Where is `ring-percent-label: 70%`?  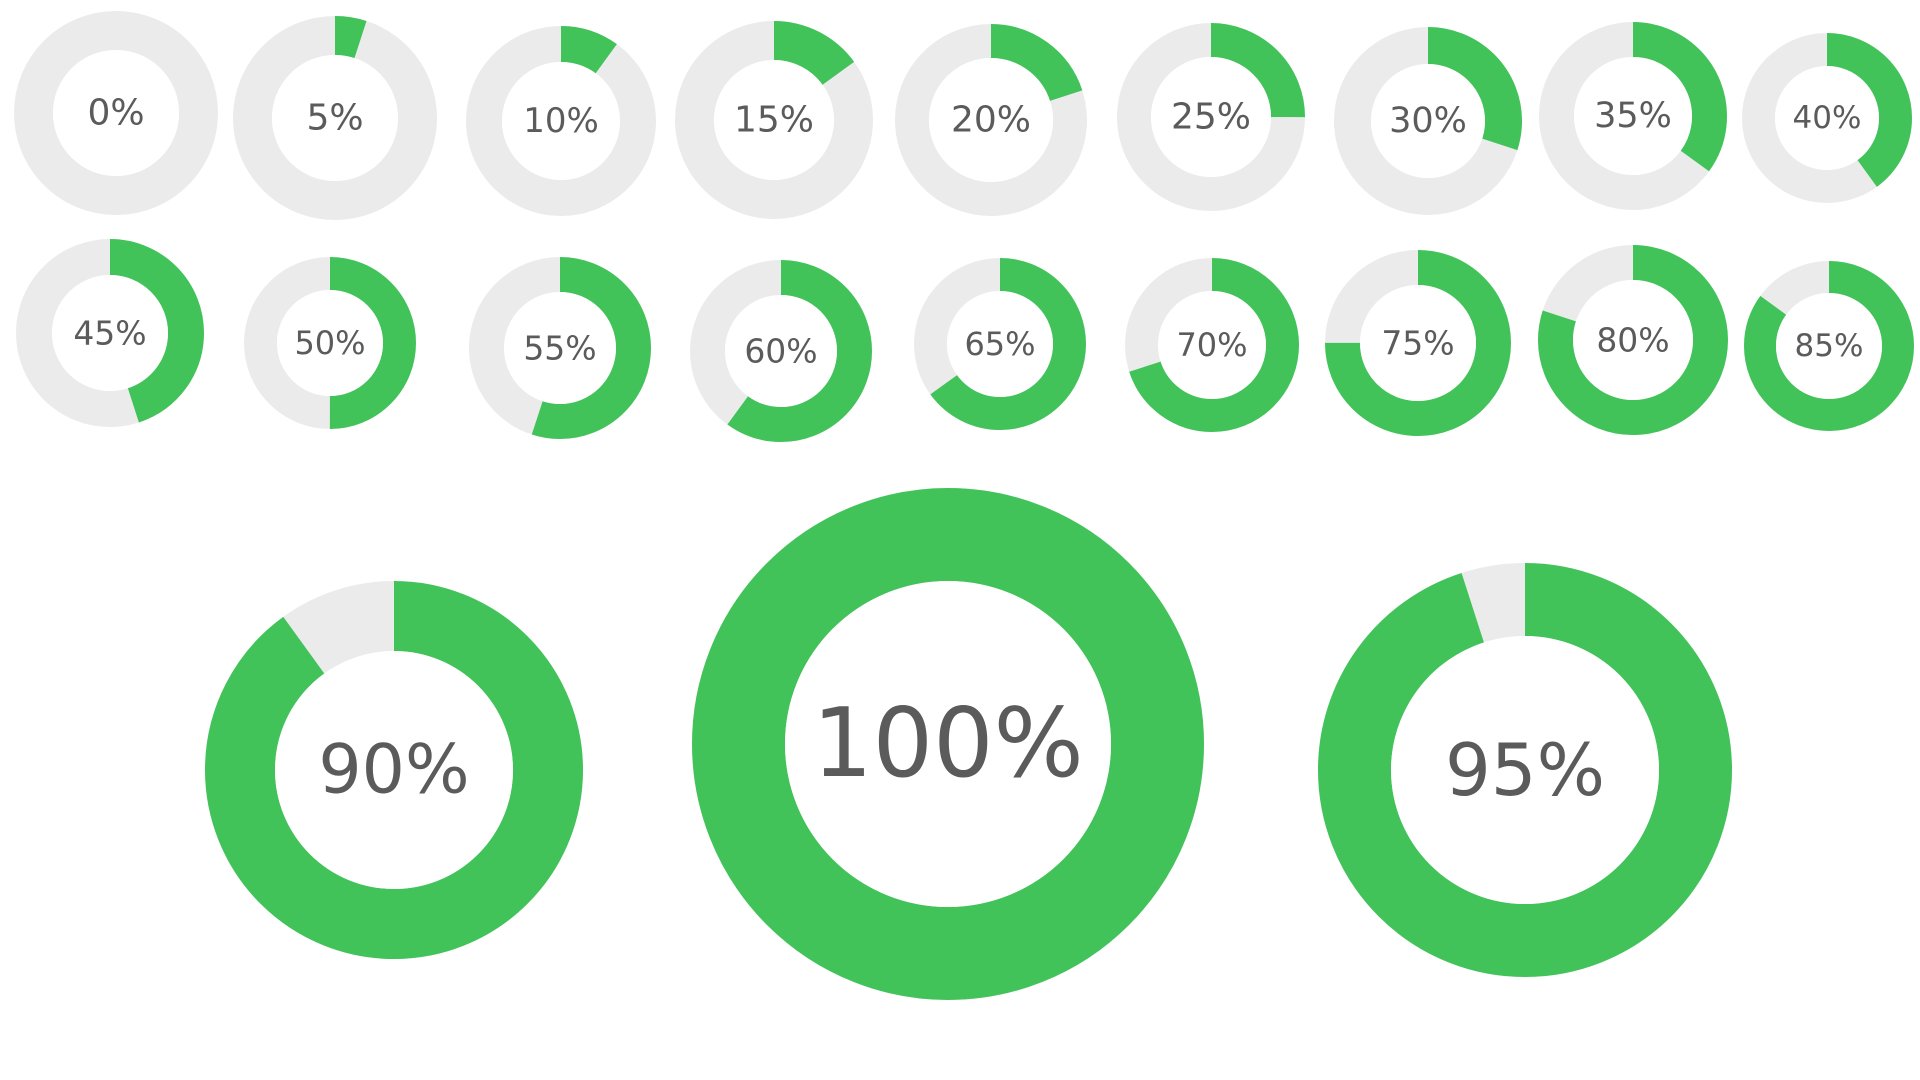 ring-percent-label: 70% is located at coordinates (1211, 345).